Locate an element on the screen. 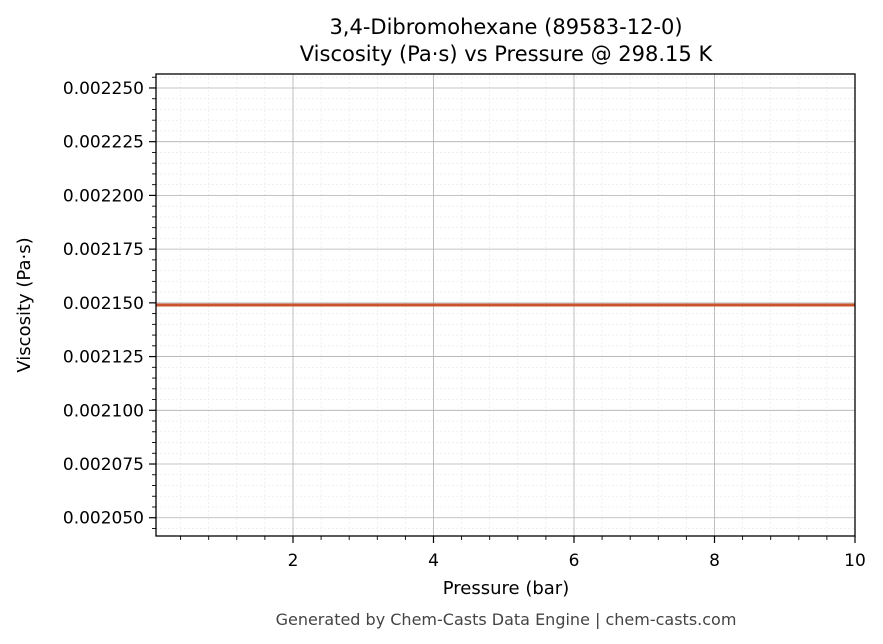  chart-title: 3,4-Dibromohexane (89583-12-0) is located at coordinates (505, 27).